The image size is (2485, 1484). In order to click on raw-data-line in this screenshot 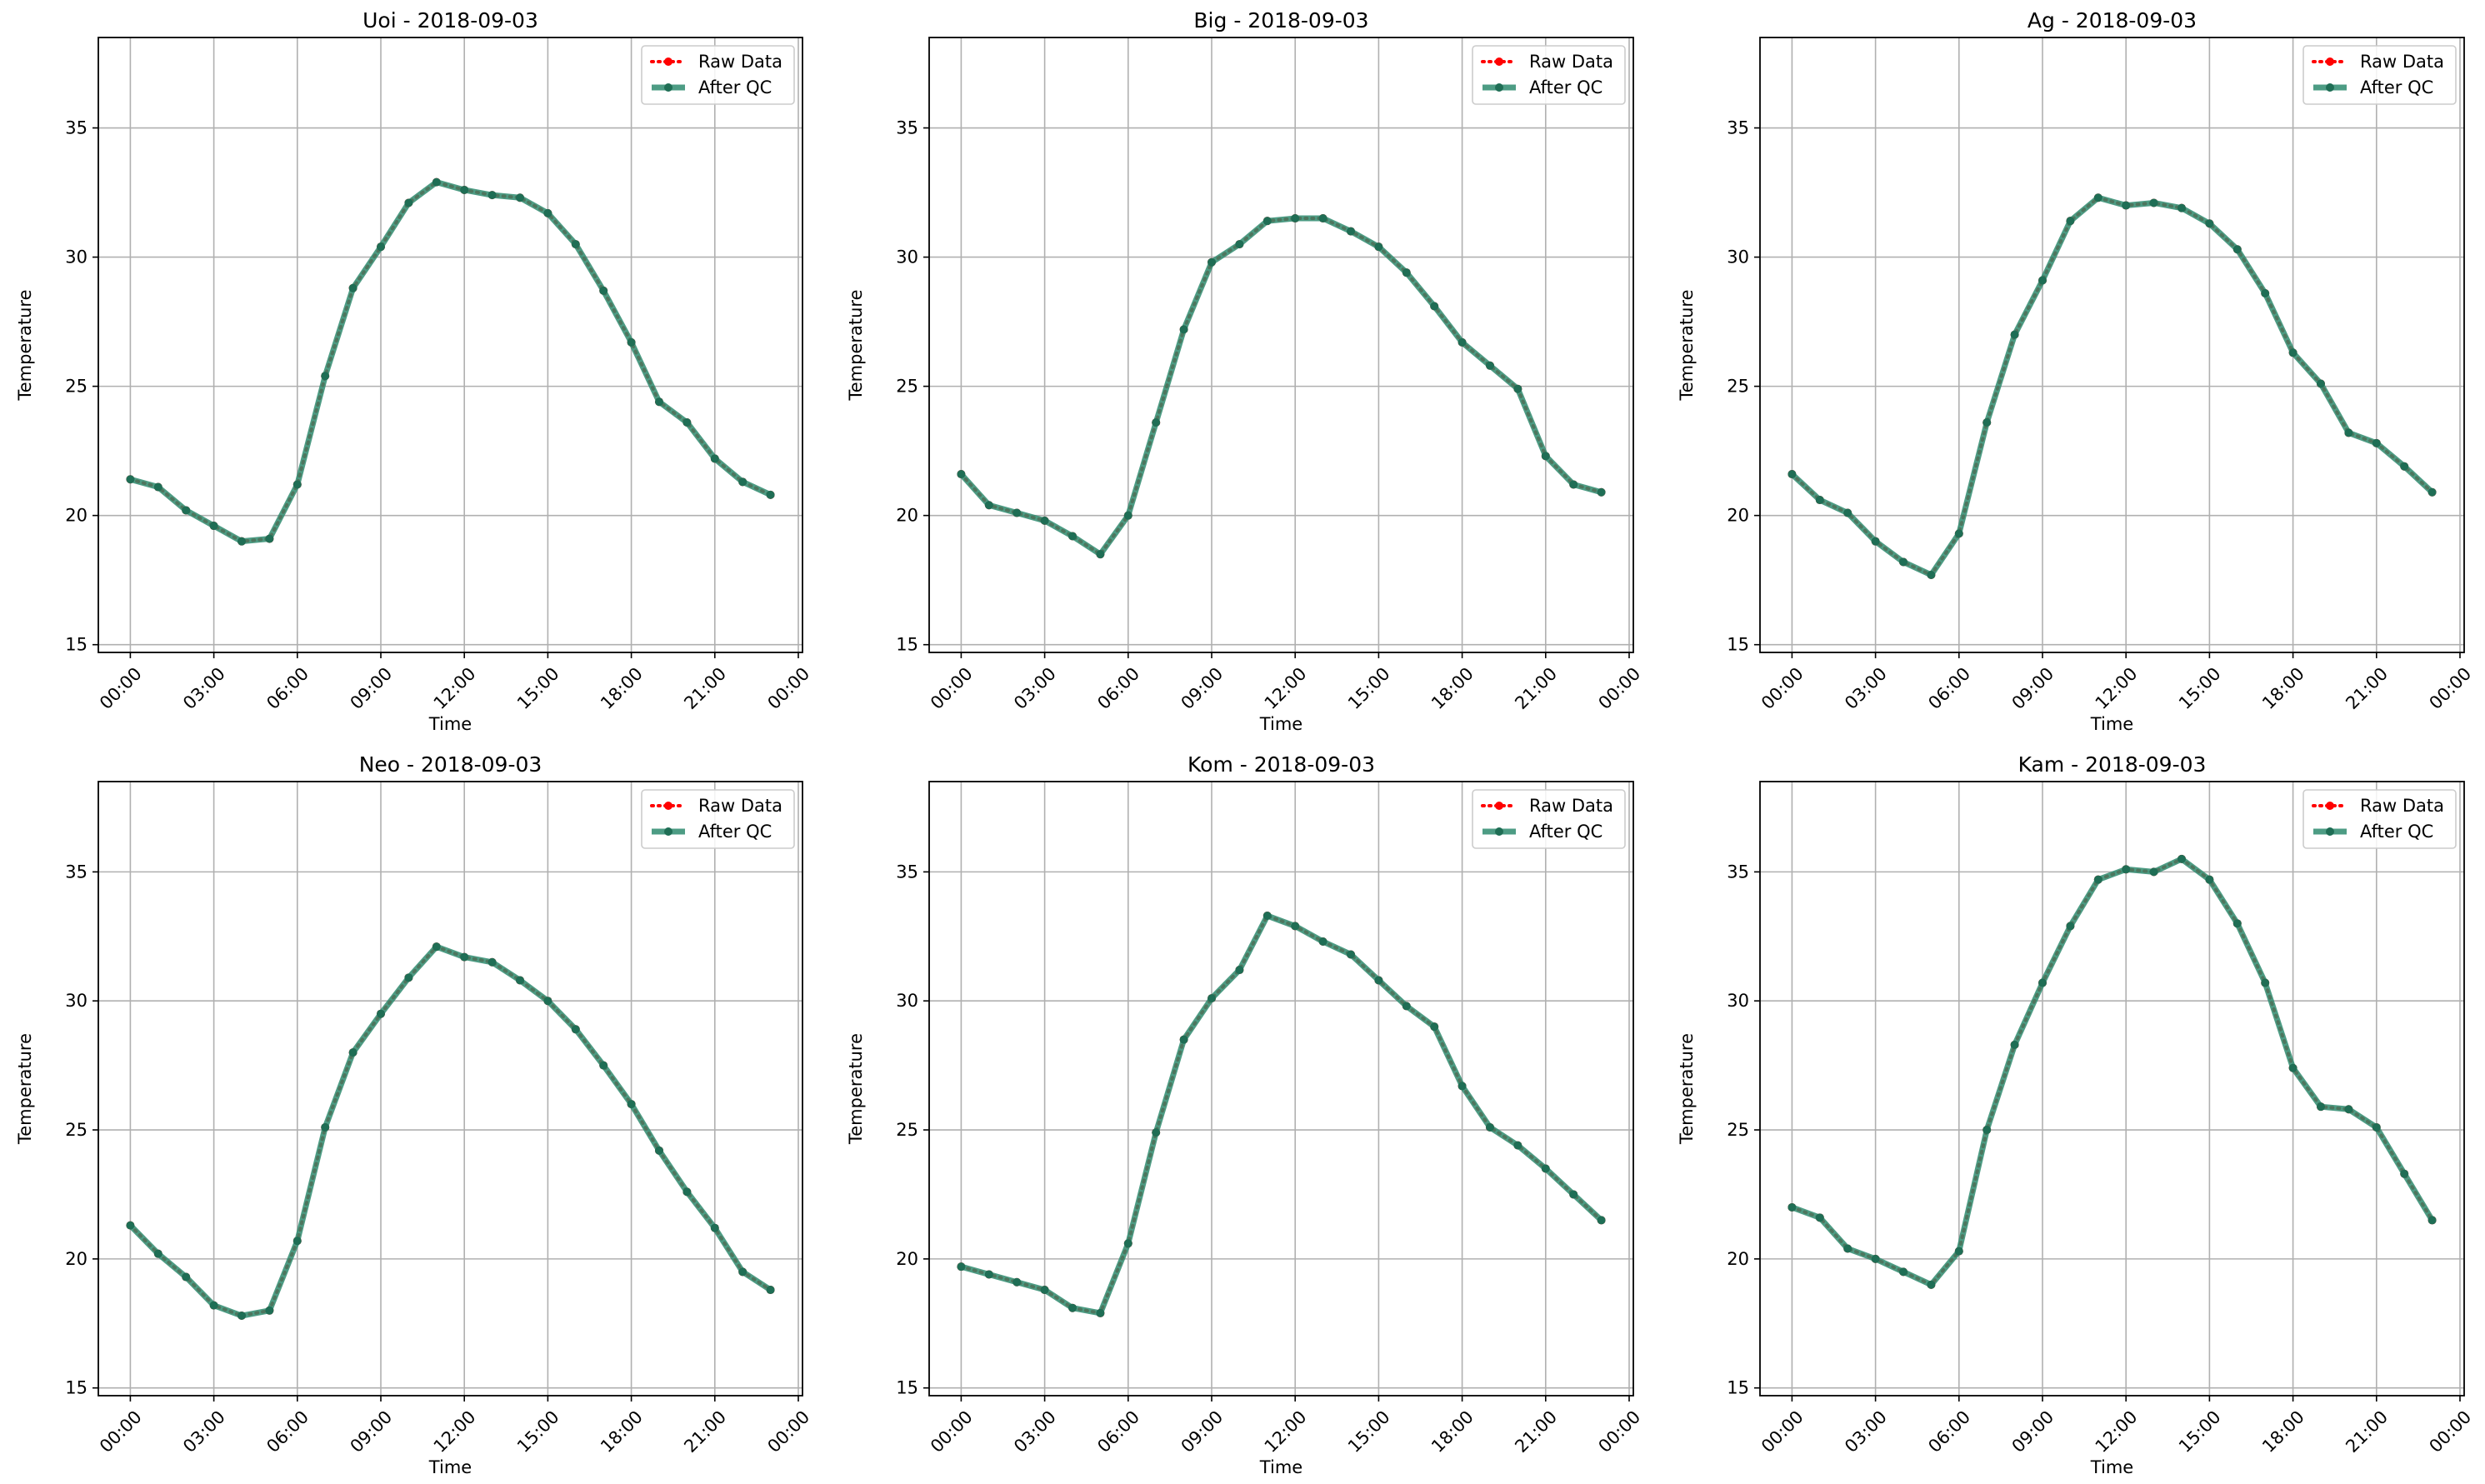, I will do `click(450, 361)`.